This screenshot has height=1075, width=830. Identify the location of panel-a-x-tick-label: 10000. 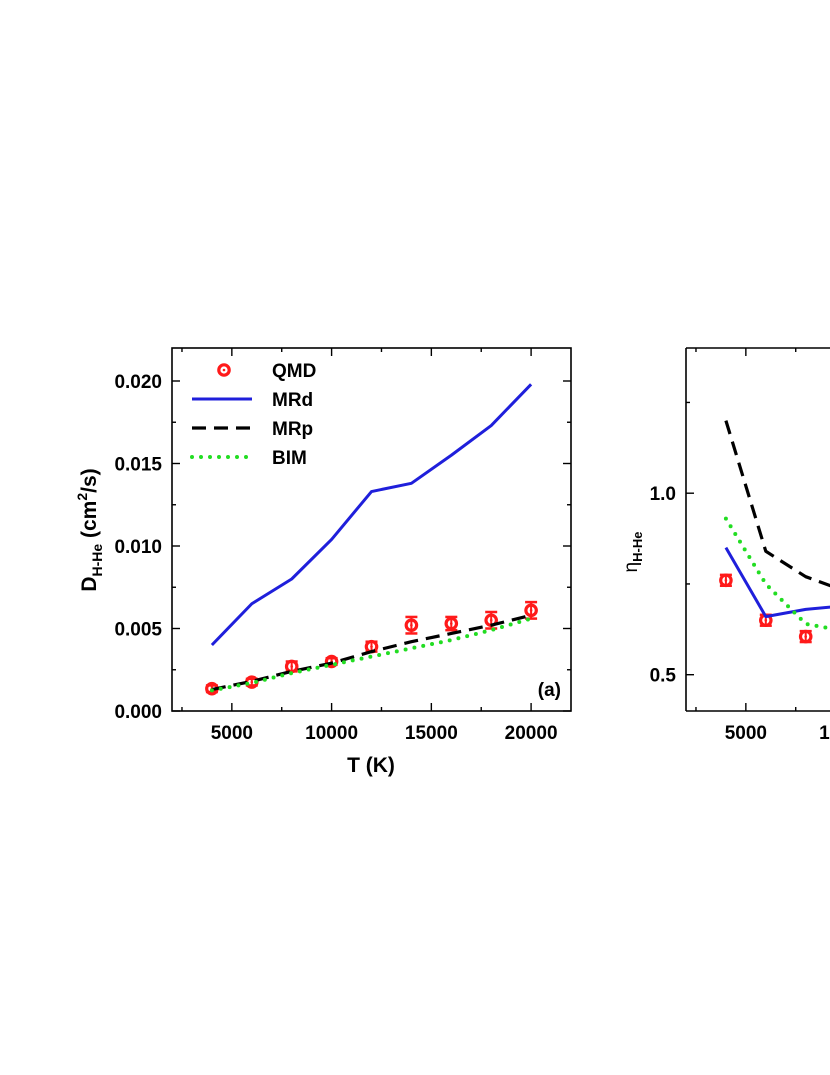
(331, 733).